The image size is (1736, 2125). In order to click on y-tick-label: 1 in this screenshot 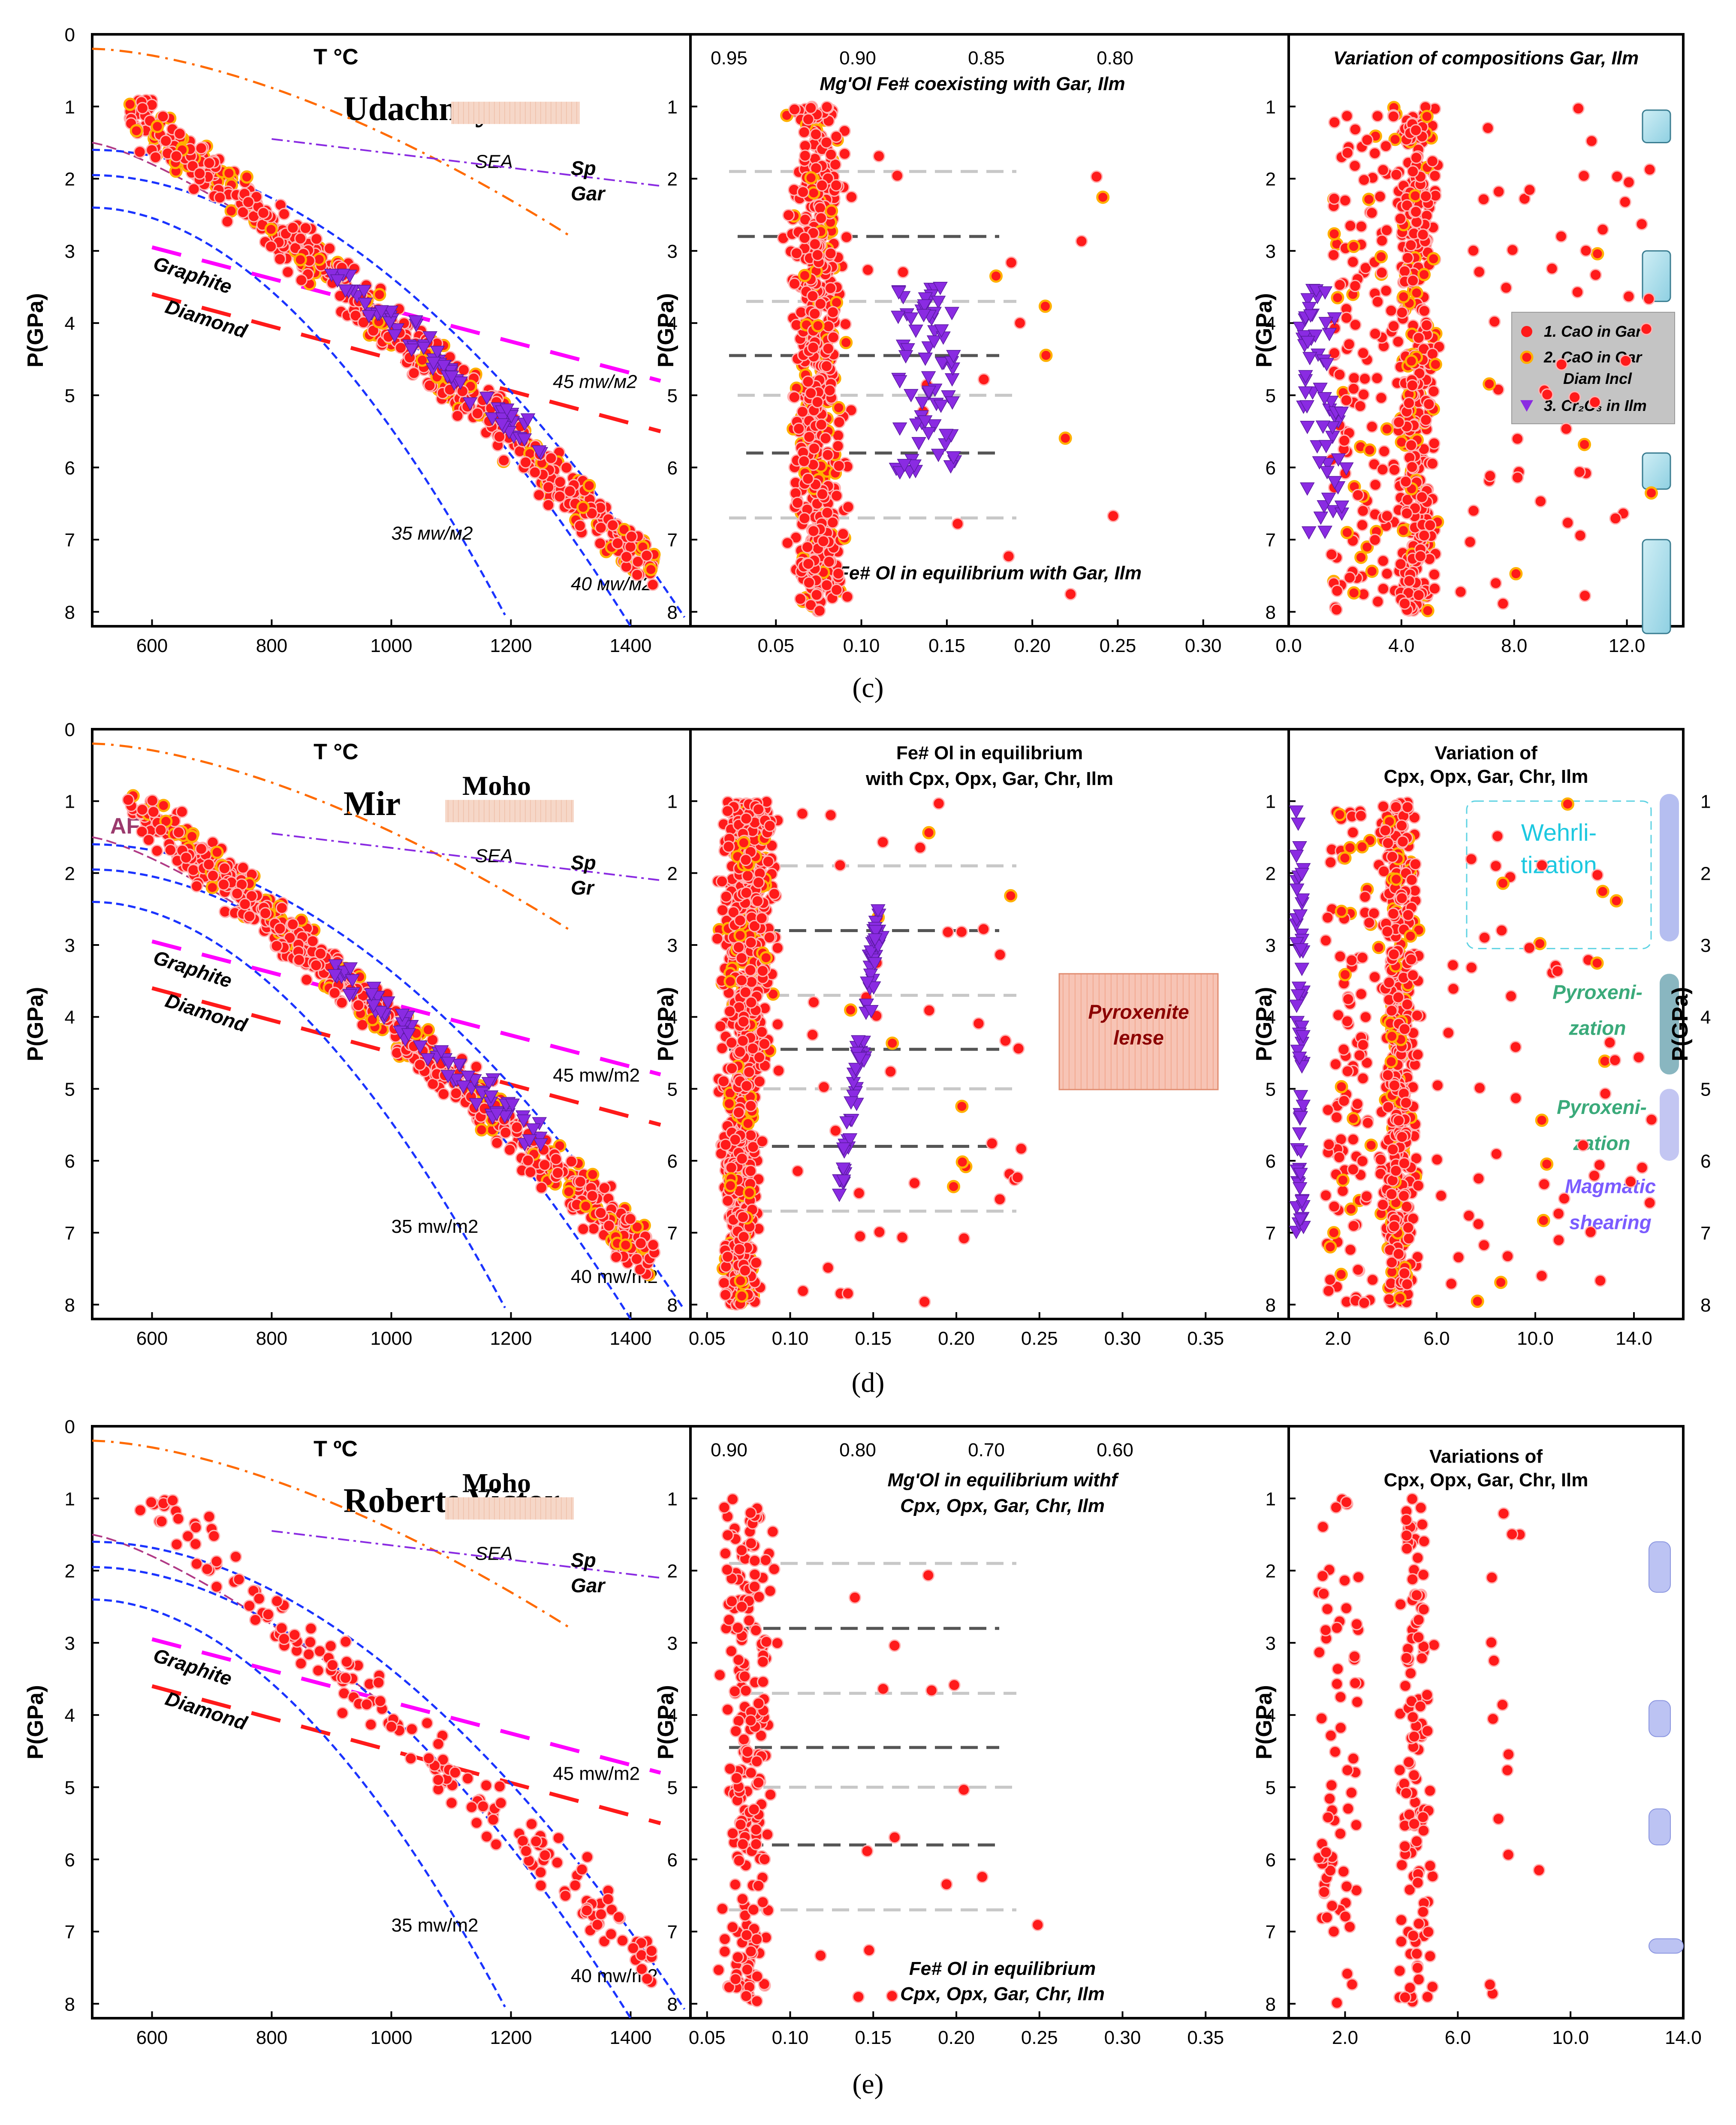, I will do `click(672, 107)`.